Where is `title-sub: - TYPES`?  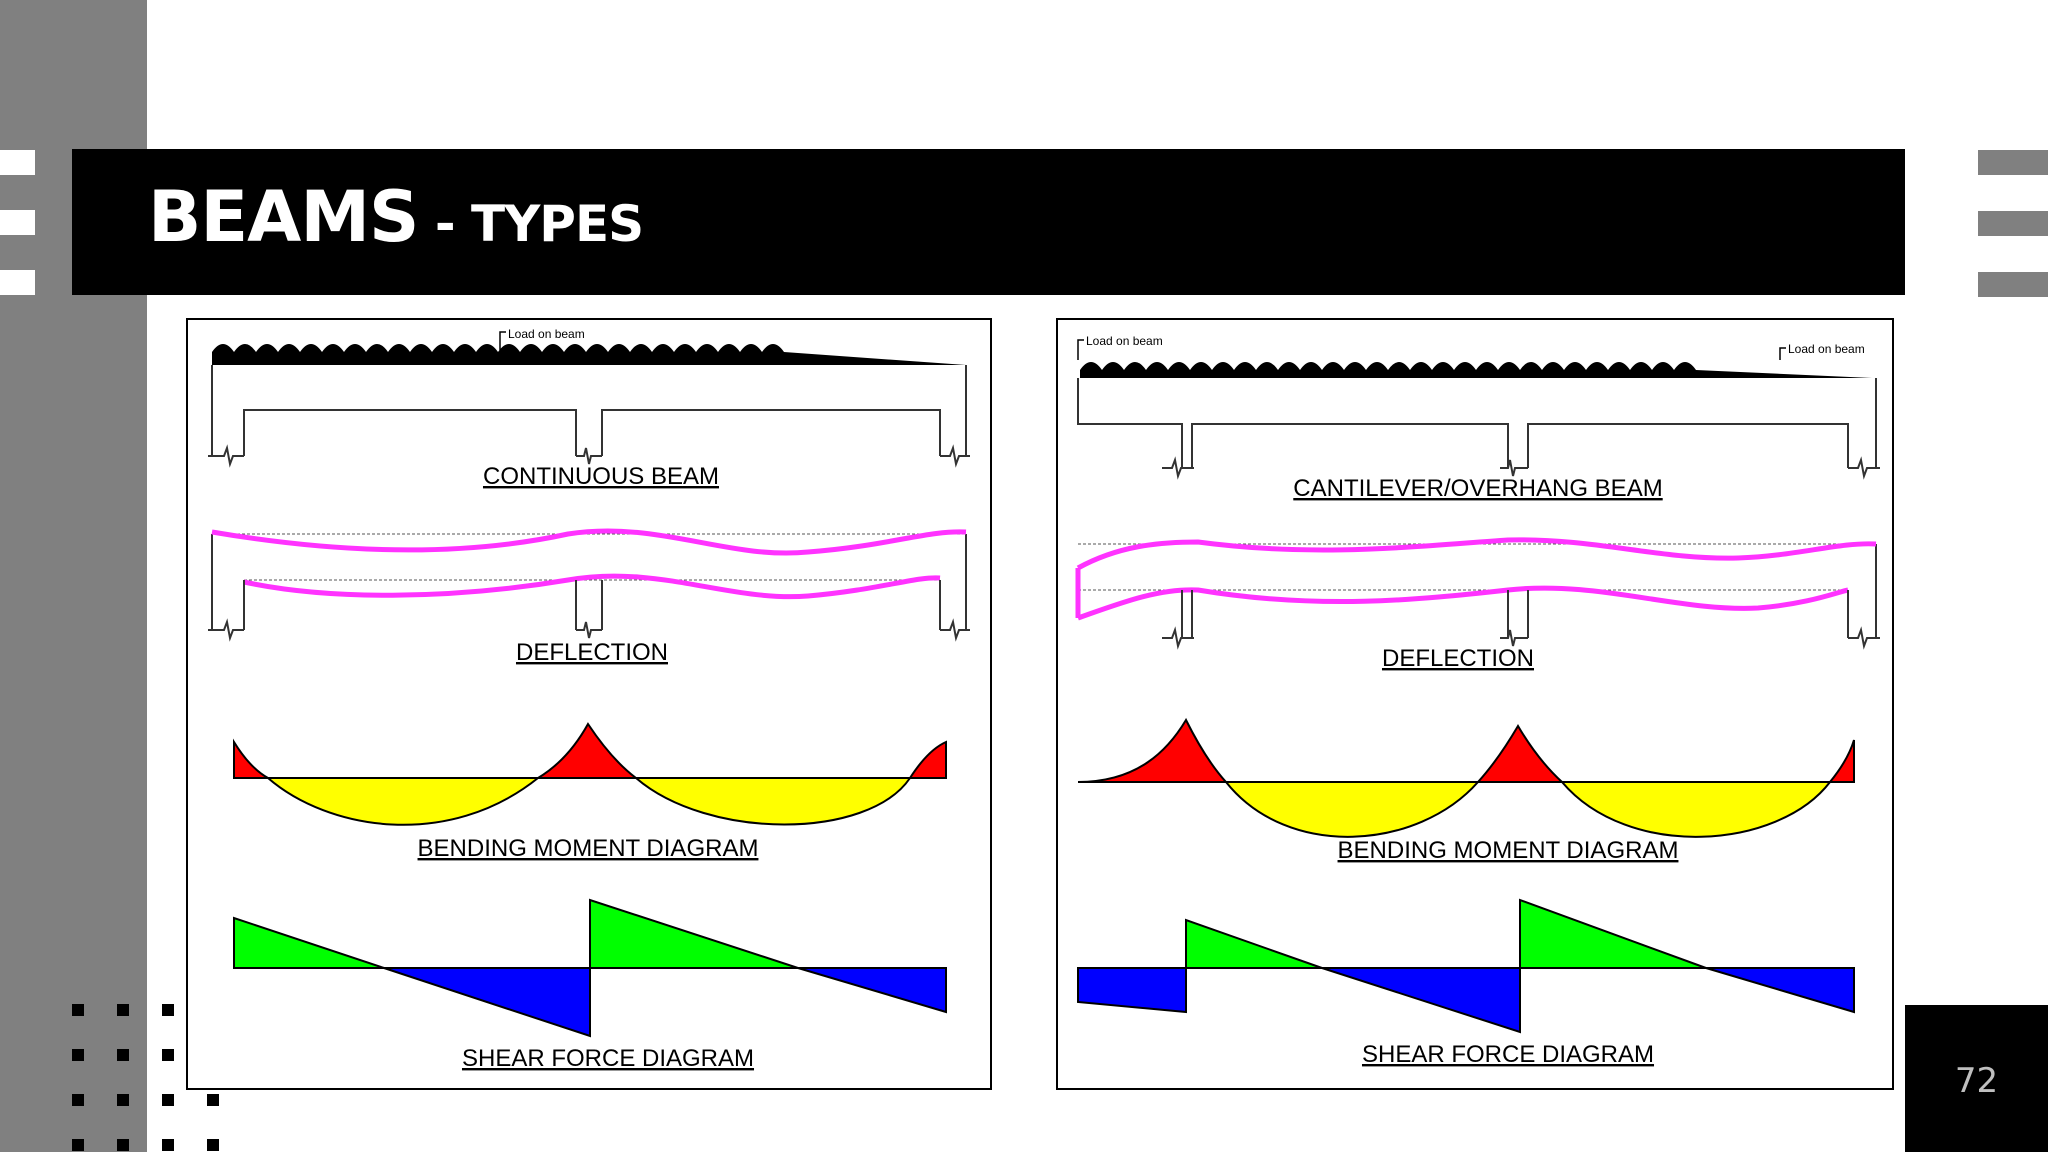
title-sub: - TYPES is located at coordinates (531, 224).